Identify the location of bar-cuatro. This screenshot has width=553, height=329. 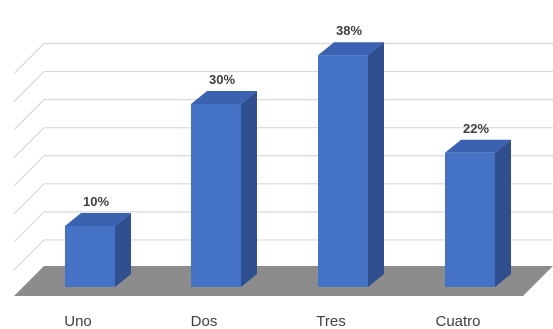
(478, 213).